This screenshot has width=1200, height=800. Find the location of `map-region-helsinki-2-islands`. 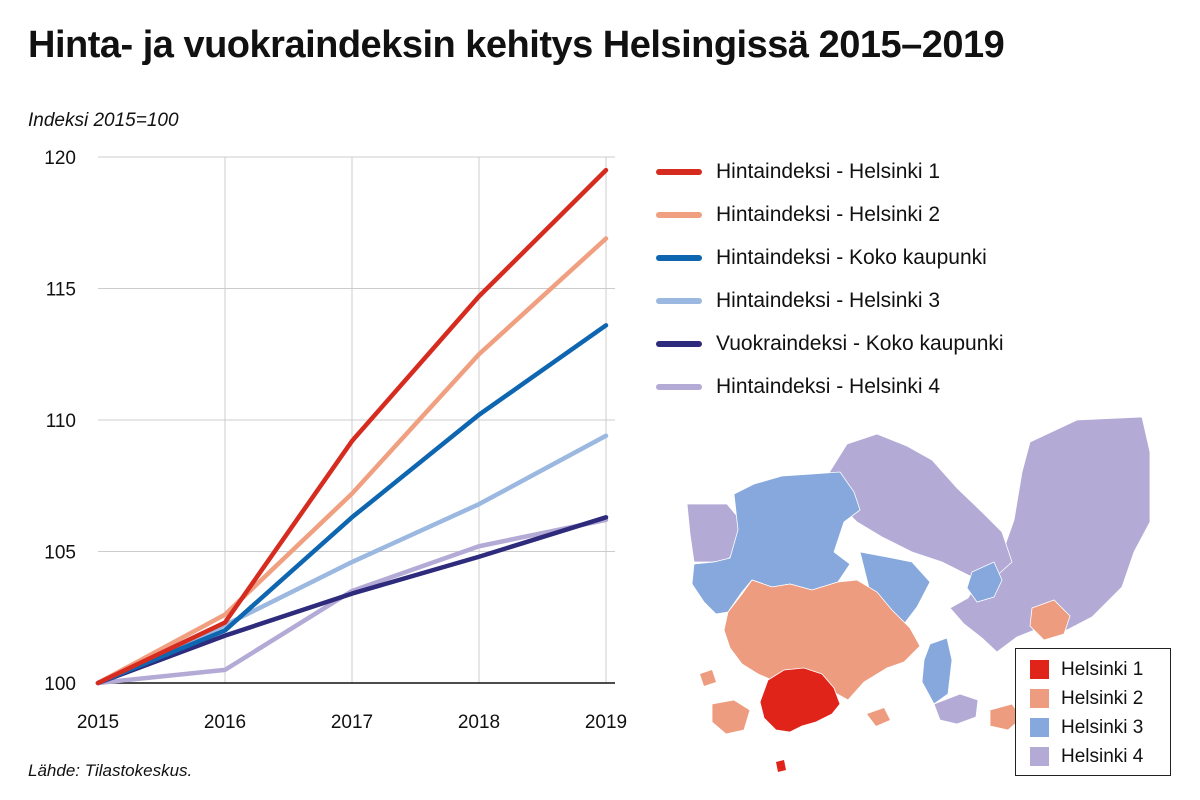

map-region-helsinki-2-islands is located at coordinates (731, 717).